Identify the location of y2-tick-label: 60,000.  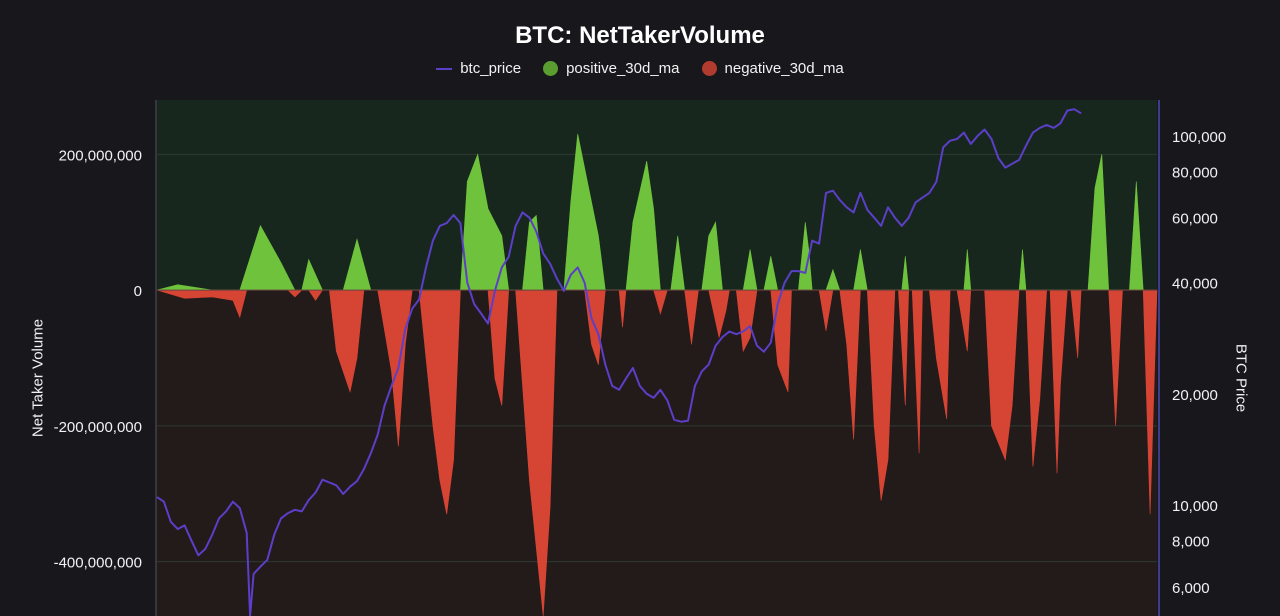
(1195, 219).